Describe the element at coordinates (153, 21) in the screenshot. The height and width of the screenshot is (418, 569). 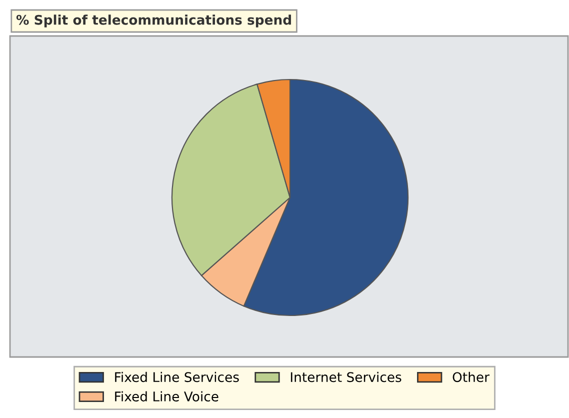
I see `chart-title: % Split of telecommunications spend` at that location.